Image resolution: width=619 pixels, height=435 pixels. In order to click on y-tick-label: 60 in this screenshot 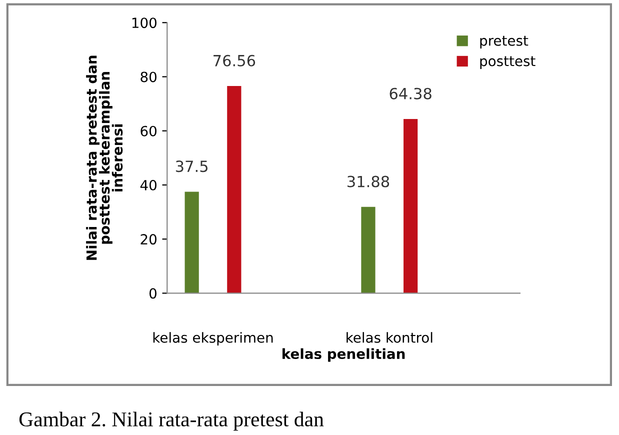, I will do `click(148, 131)`.